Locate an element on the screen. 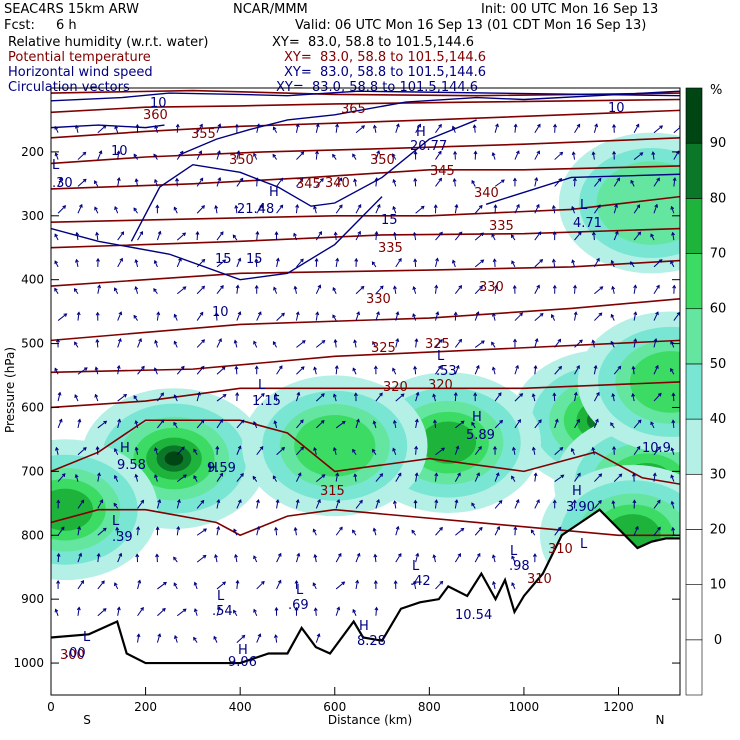 Image resolution: width=740 pixels, height=740 pixels. colorbar-tick-label: 40 is located at coordinates (718, 419).